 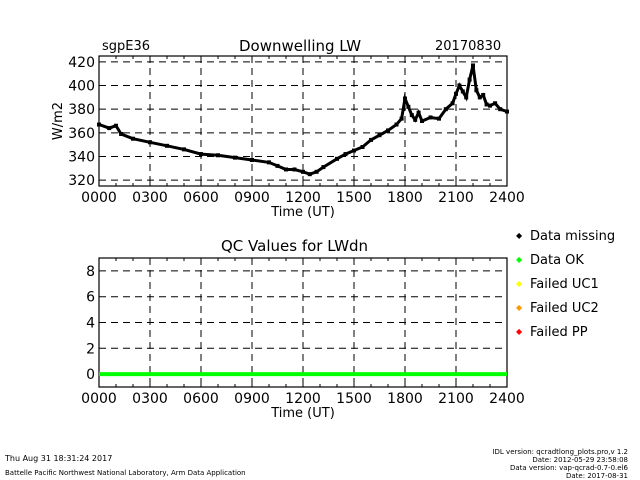 What do you see at coordinates (81, 181) in the screenshot?
I see `y-tick-label: 320` at bounding box center [81, 181].